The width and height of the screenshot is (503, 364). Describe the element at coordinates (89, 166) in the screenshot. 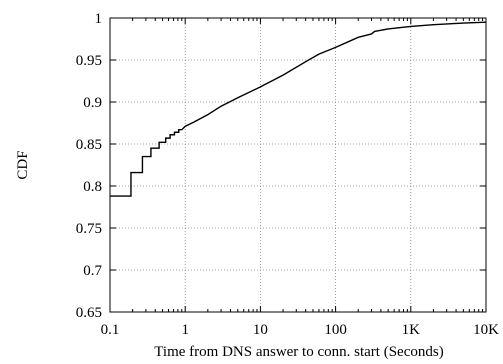

I see `y-tick-labels: 0.65 0.7 0.75 0.8 0.85 0.9 0.95 1` at that location.